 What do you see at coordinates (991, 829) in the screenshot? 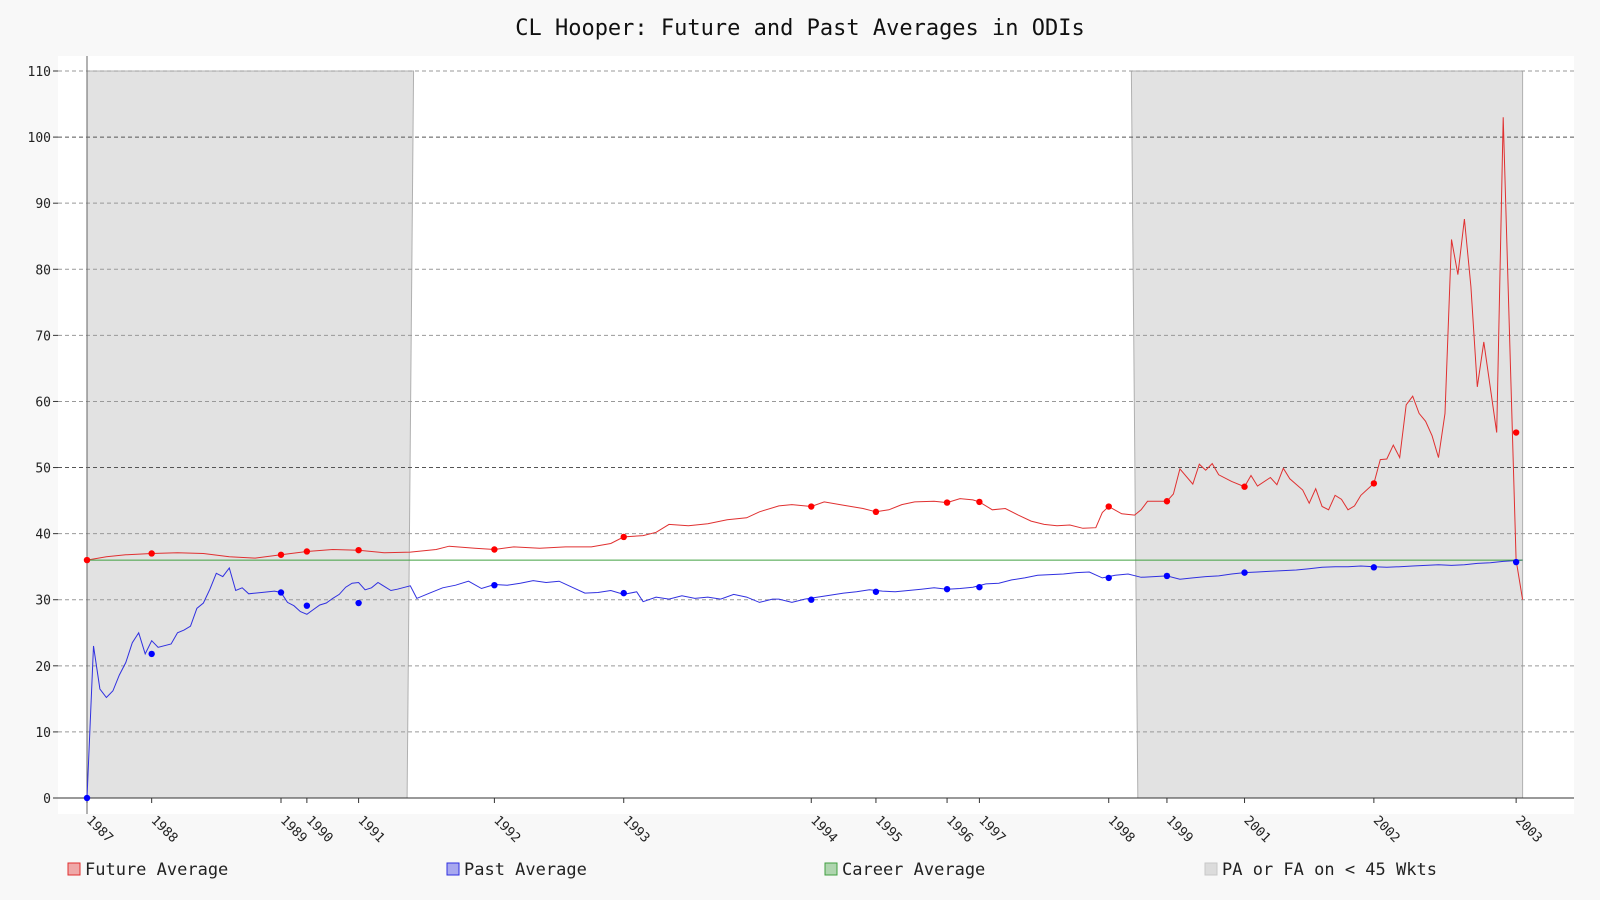
I see `x-tick-label-1997: 1997` at bounding box center [991, 829].